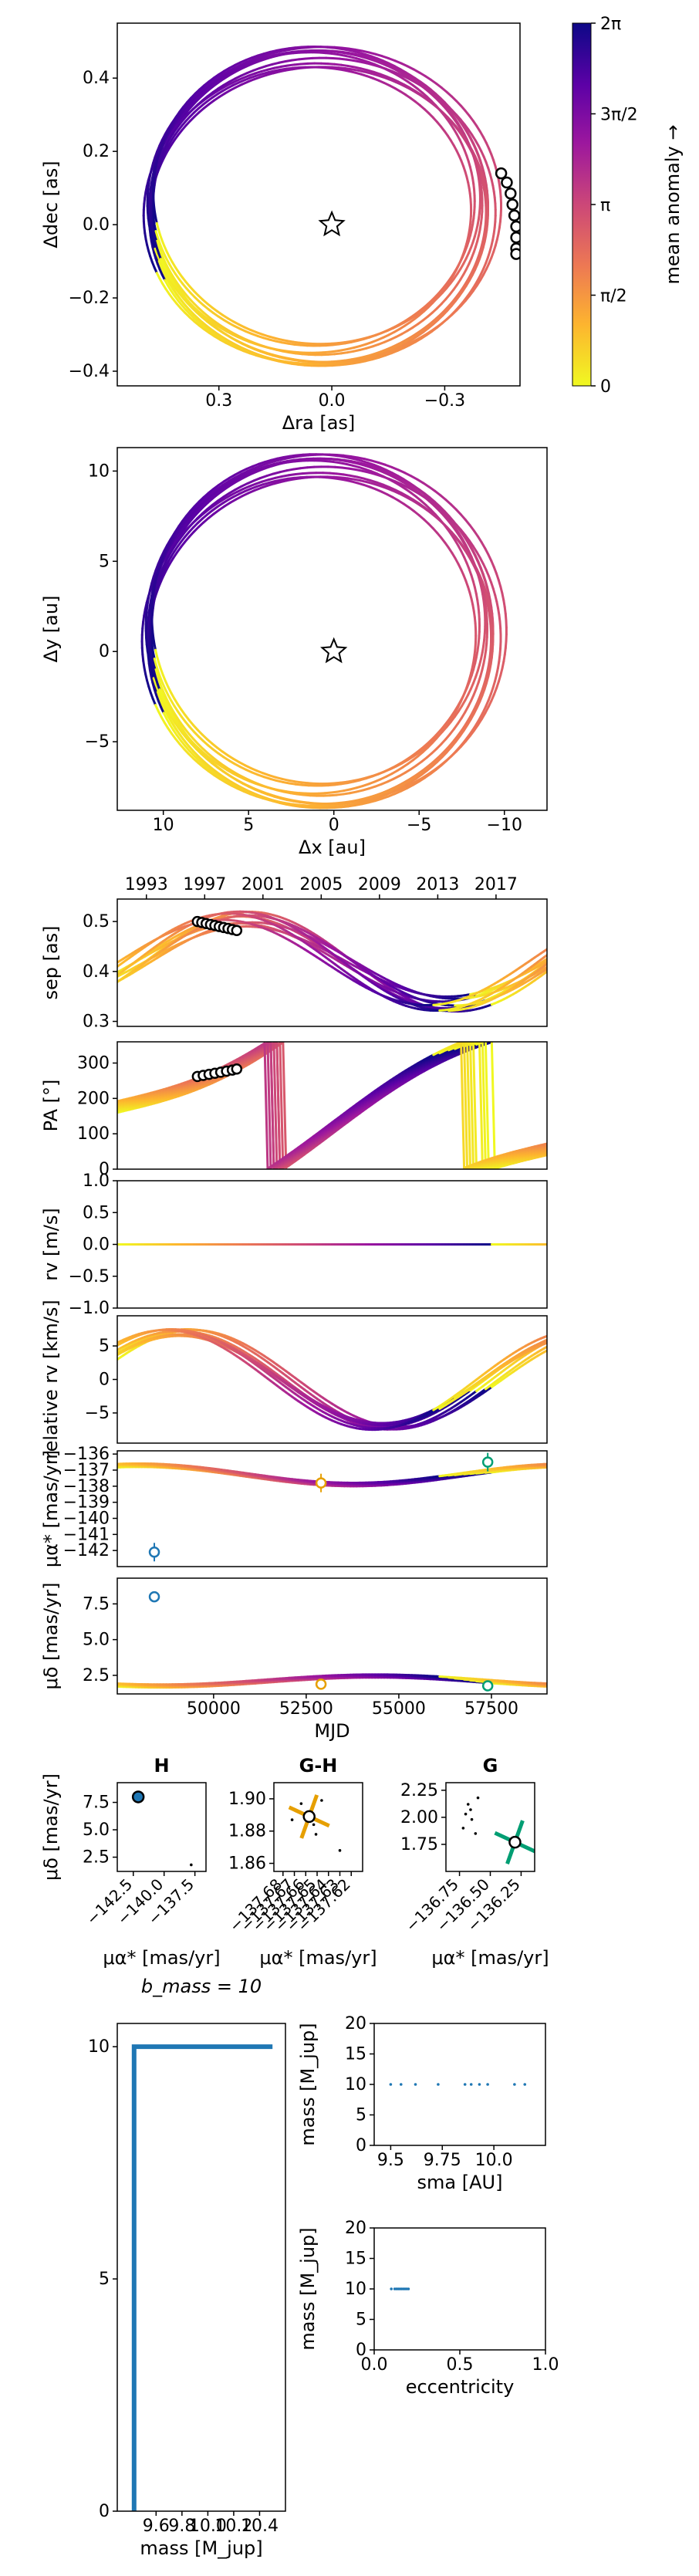  What do you see at coordinates (419, 826) in the screenshot?
I see `x-tick-label: −5` at bounding box center [419, 826].